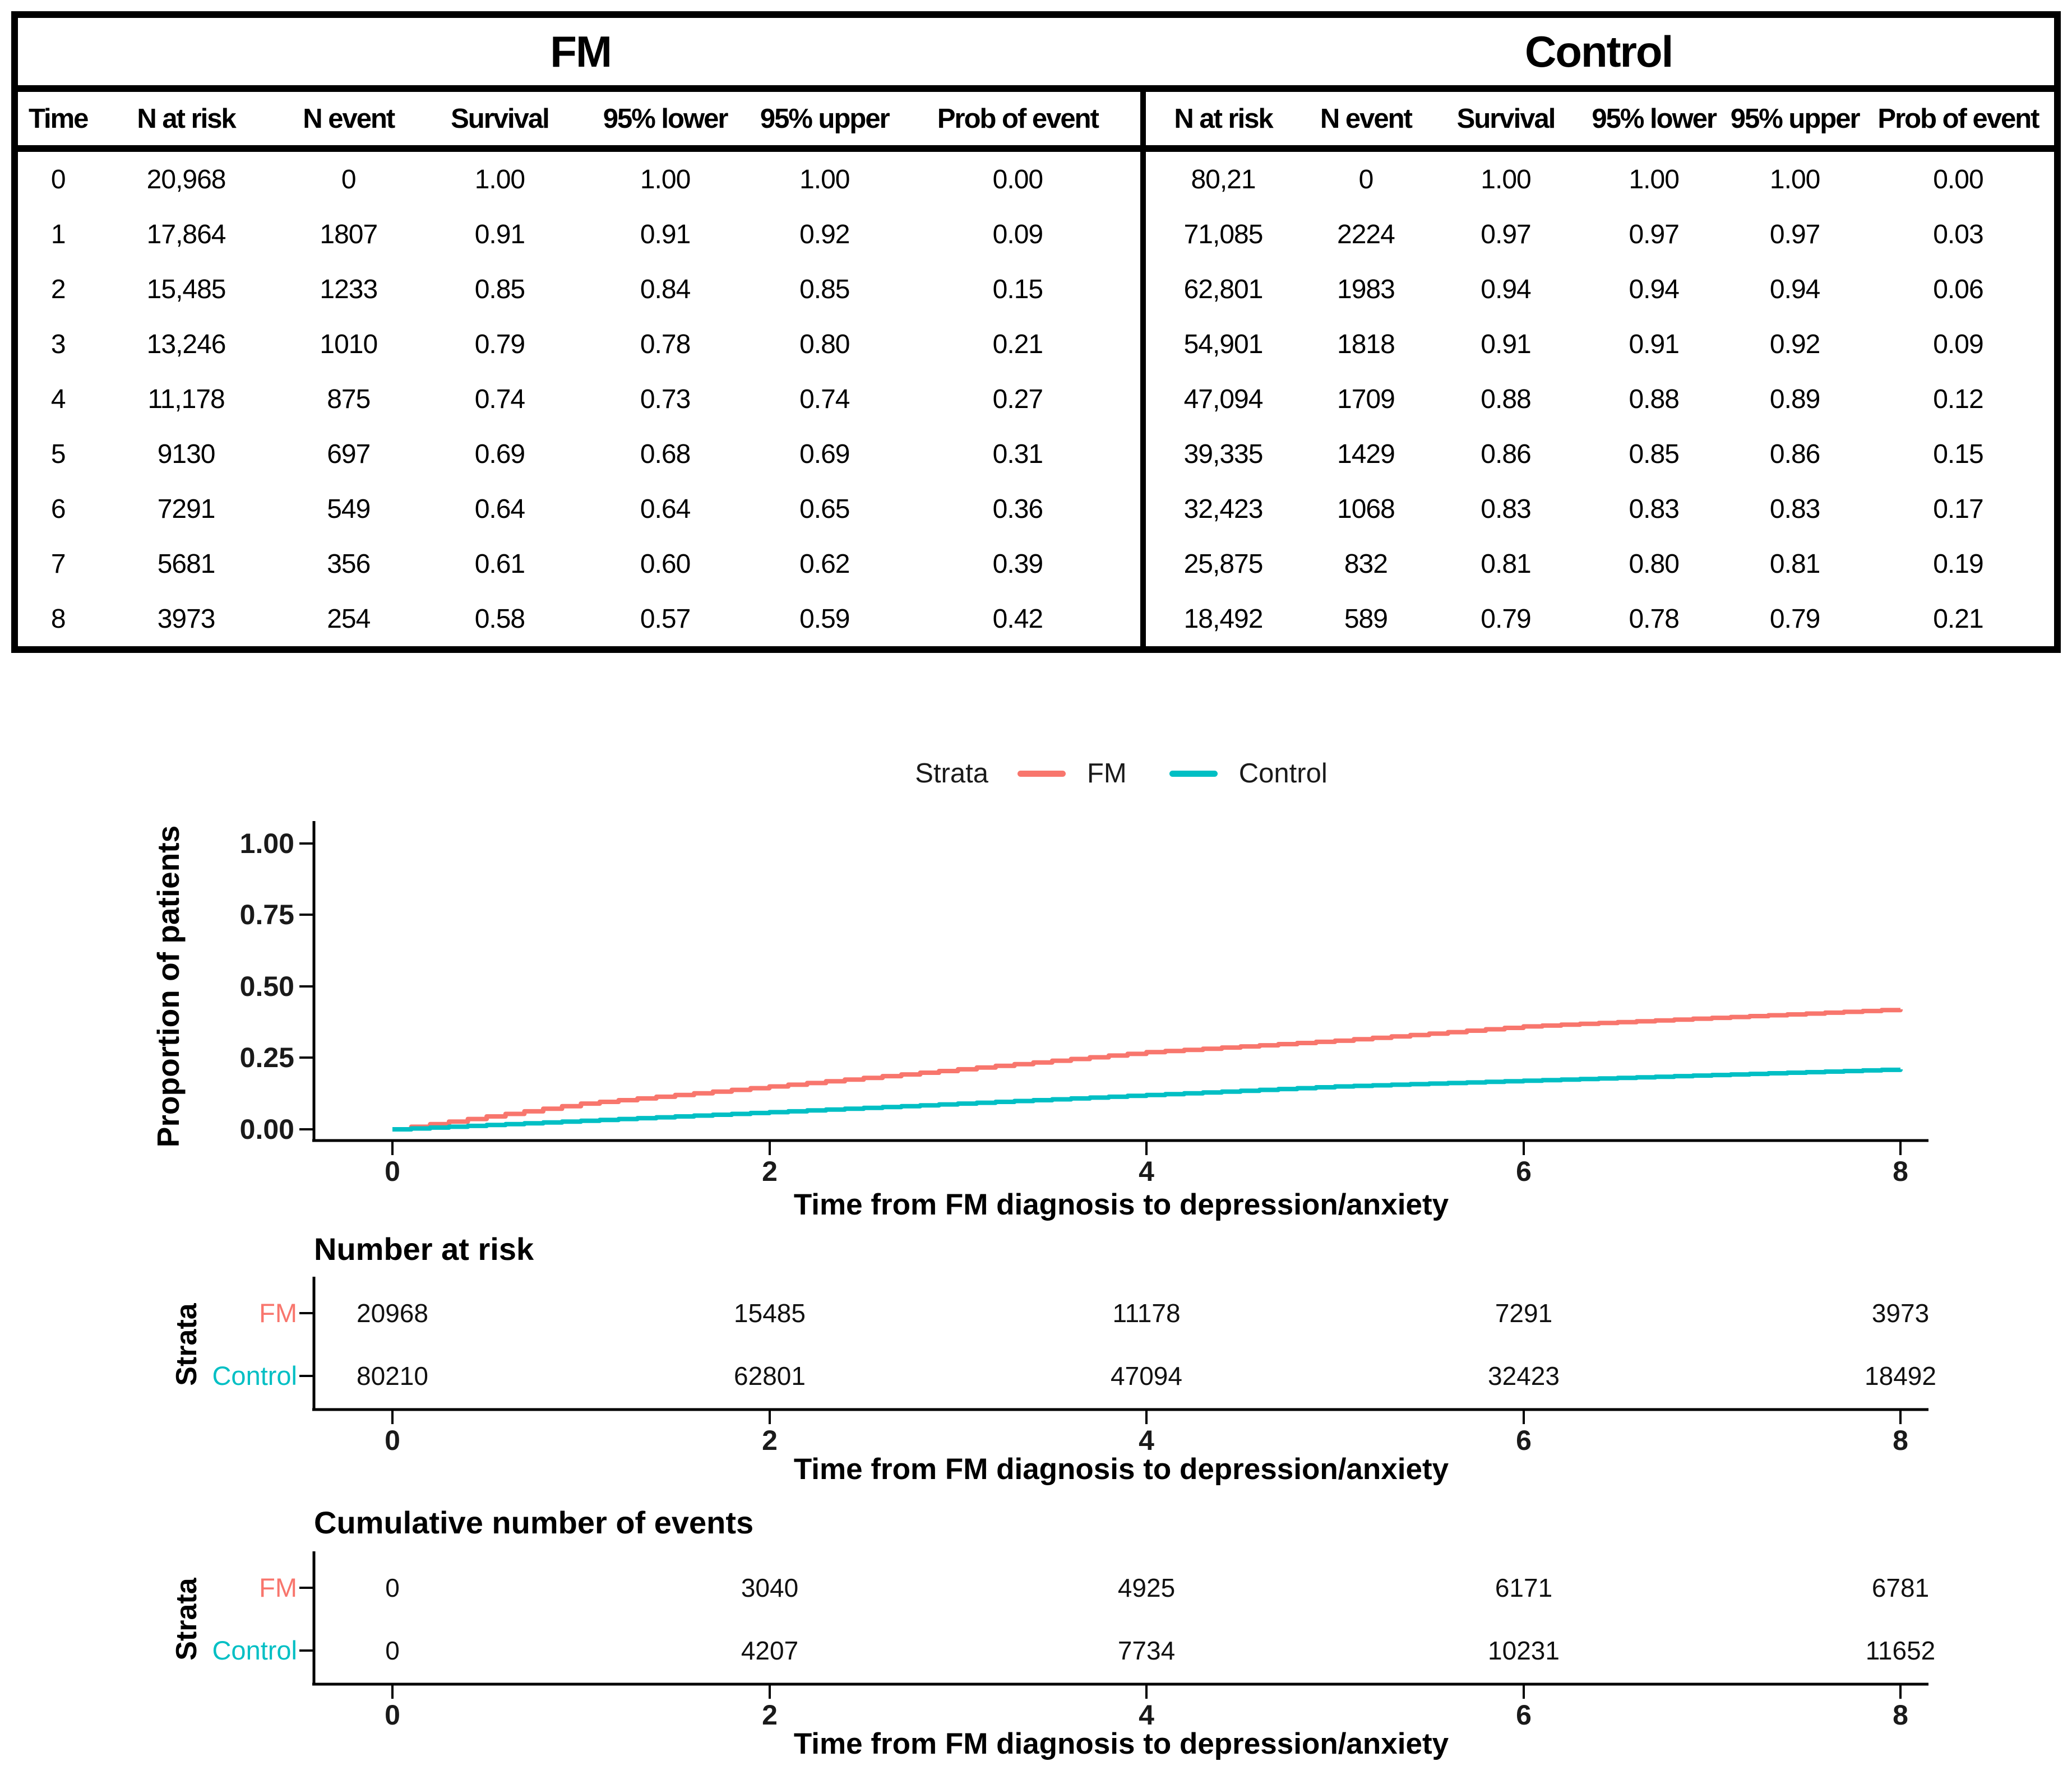 The image size is (2072, 1766). Describe the element at coordinates (1900, 1313) in the screenshot. I see `risk-value: 3973` at that location.